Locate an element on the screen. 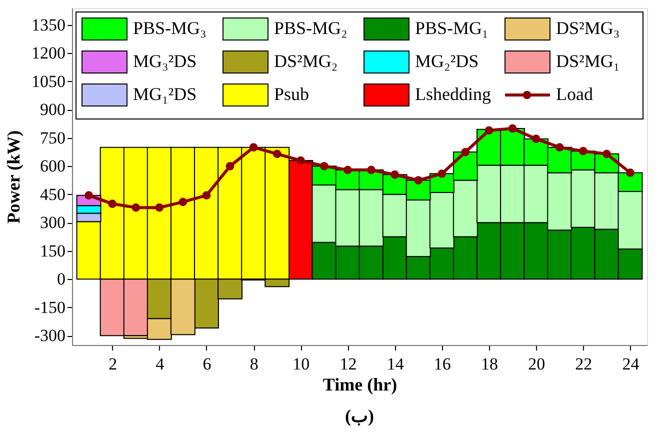  y-tick-label: -300 is located at coordinates (50, 336).